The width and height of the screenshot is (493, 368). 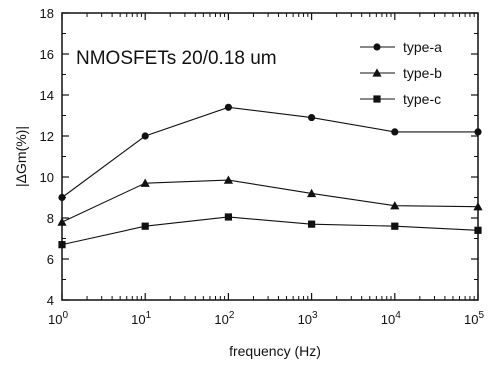 What do you see at coordinates (377, 47) in the screenshot?
I see `legend-marker-type-a` at bounding box center [377, 47].